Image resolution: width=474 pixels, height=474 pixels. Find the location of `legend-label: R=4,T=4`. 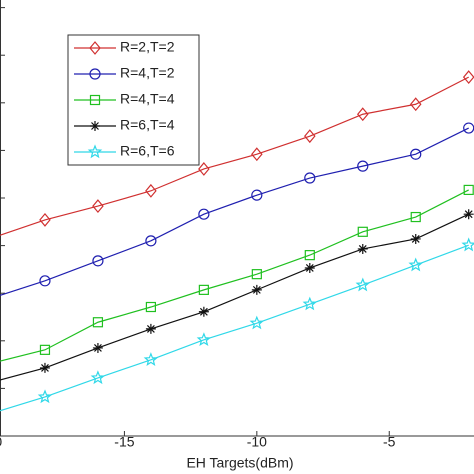

legend-label: R=4,T=4 is located at coordinates (147, 99).